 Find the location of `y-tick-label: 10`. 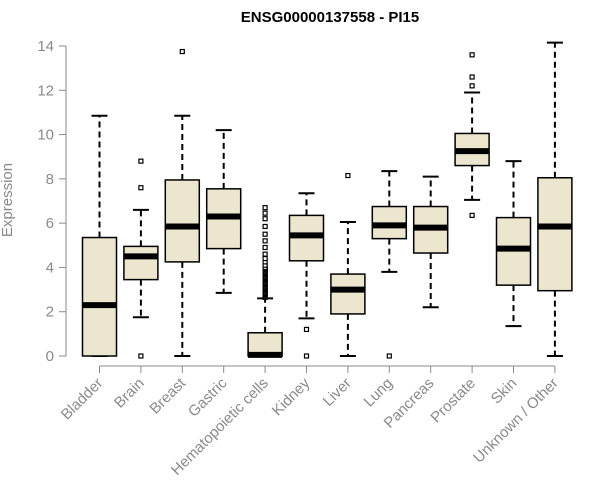

y-tick-label: 10 is located at coordinates (45, 135).